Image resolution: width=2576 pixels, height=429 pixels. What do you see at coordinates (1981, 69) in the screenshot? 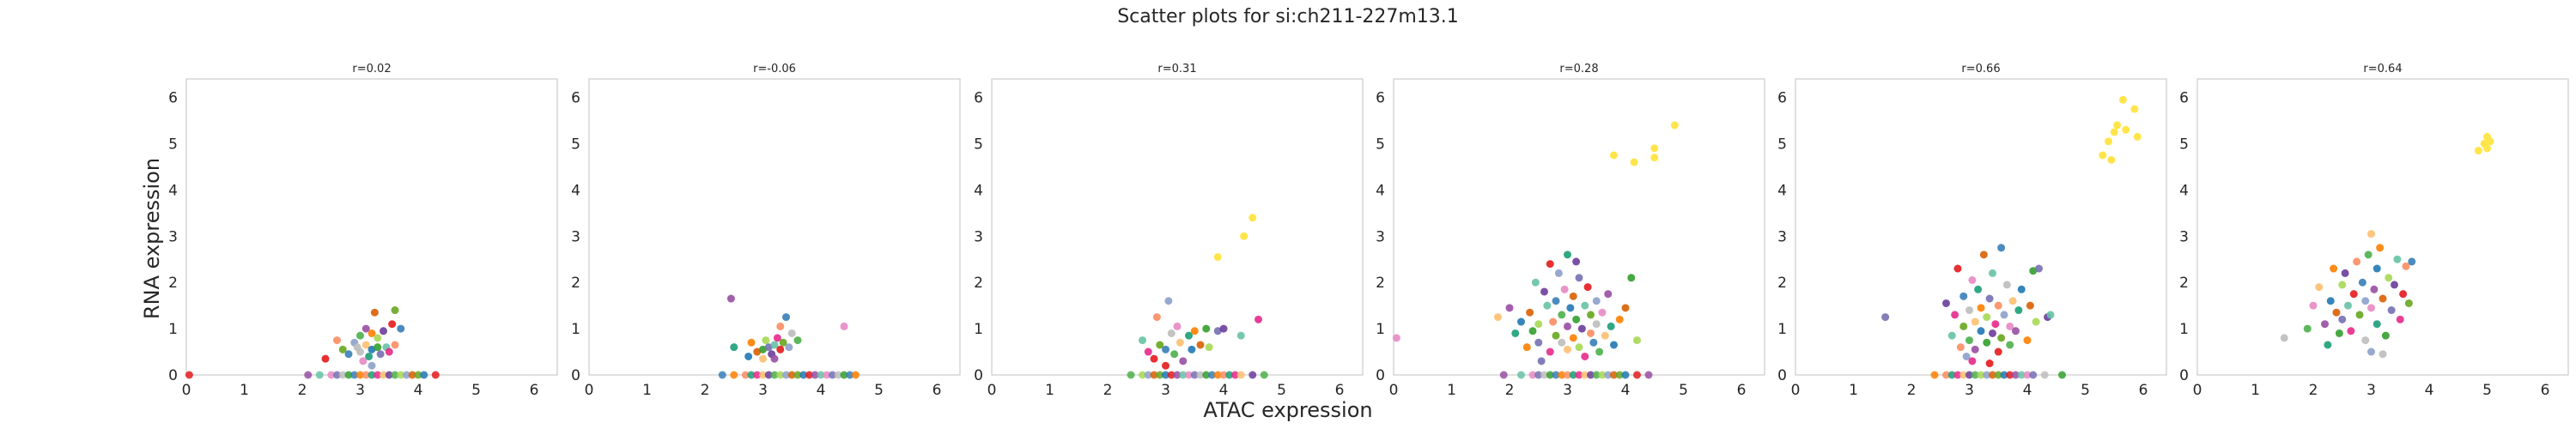
I see `panel-title: r=0.66` at bounding box center [1981, 69].